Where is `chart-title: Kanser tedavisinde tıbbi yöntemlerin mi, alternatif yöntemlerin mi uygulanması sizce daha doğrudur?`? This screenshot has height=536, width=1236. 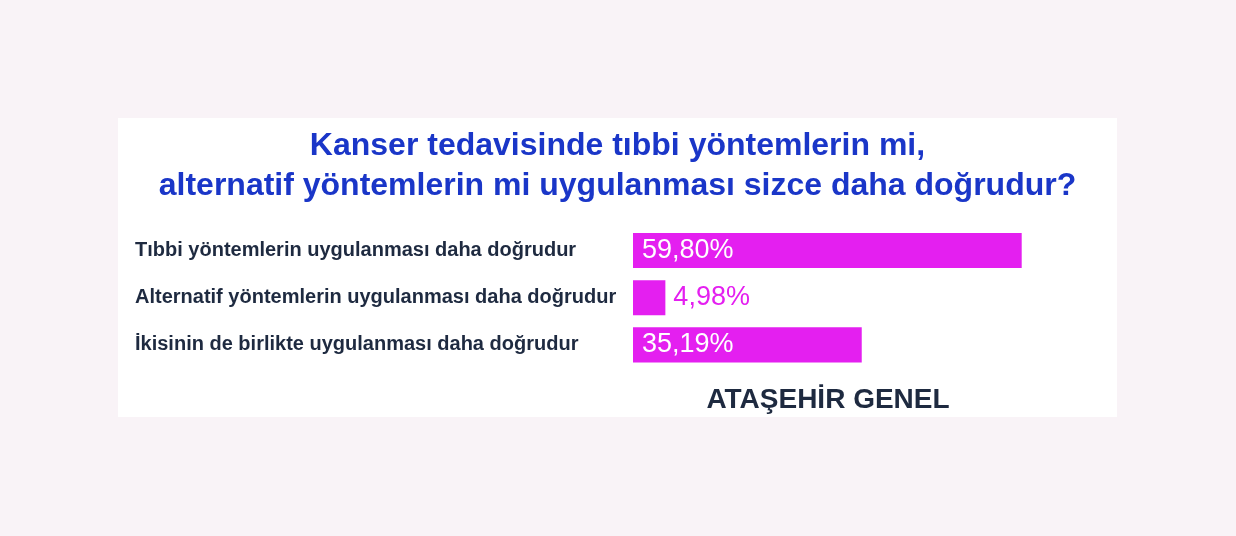 chart-title: Kanser tedavisinde tıbbi yöntemlerin mi, alternatif yöntemlerin mi uygulanması sizce daha doğrudur? is located at coordinates (617, 164).